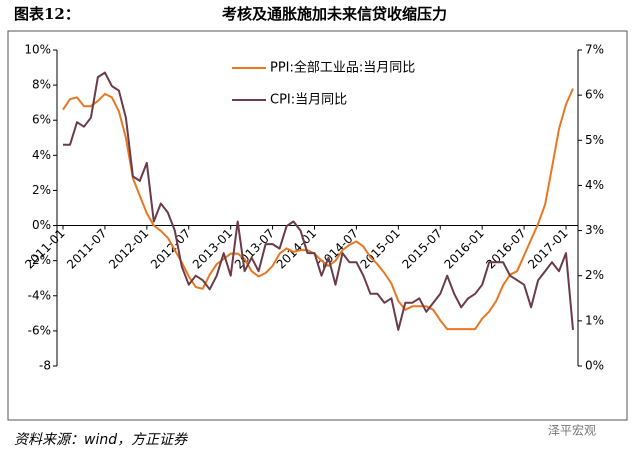 This screenshot has width=632, height=456. What do you see at coordinates (39, 295) in the screenshot?
I see `y-tick-label: -4%` at bounding box center [39, 295].